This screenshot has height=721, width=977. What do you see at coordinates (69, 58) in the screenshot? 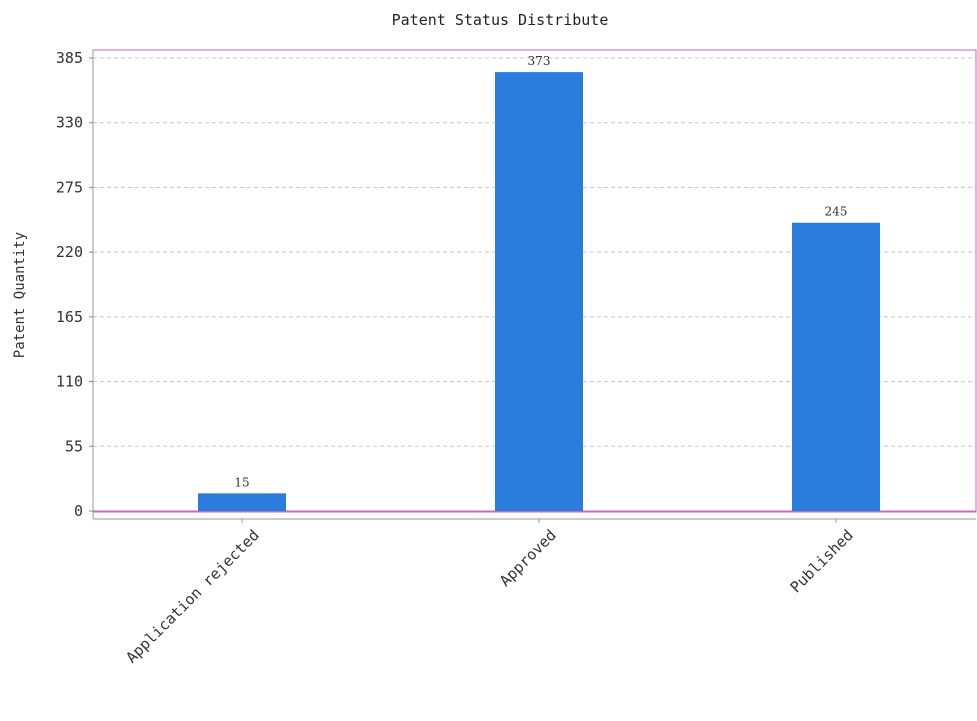
I see `y-tick-label: 385` at bounding box center [69, 58].